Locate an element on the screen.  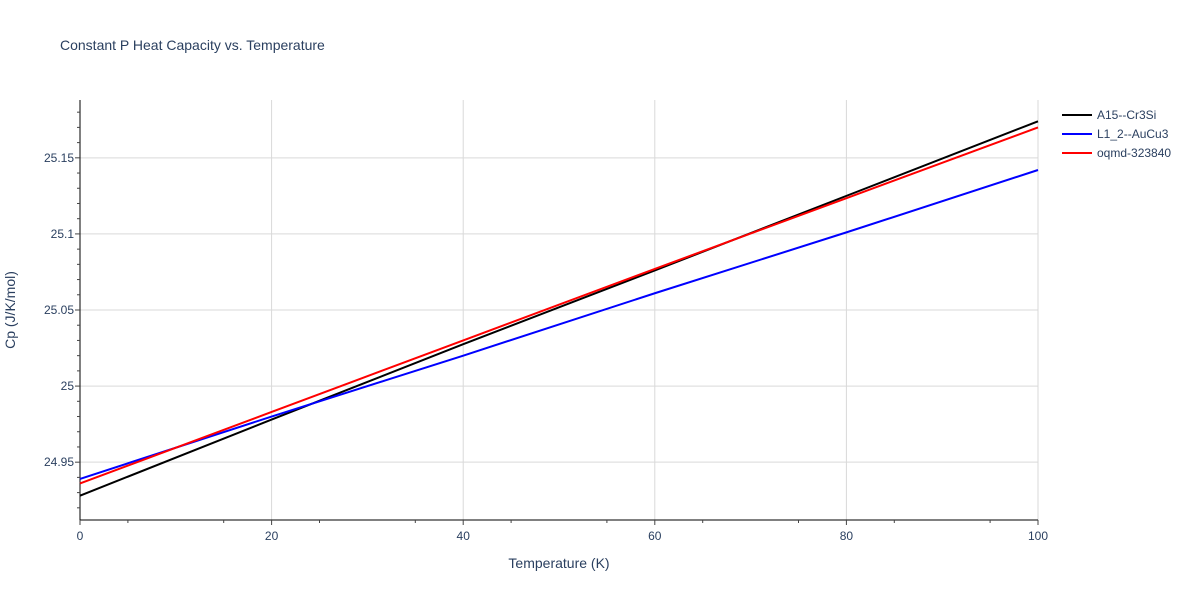
legend-label: L1_2--AuCu3 is located at coordinates (1133, 134).